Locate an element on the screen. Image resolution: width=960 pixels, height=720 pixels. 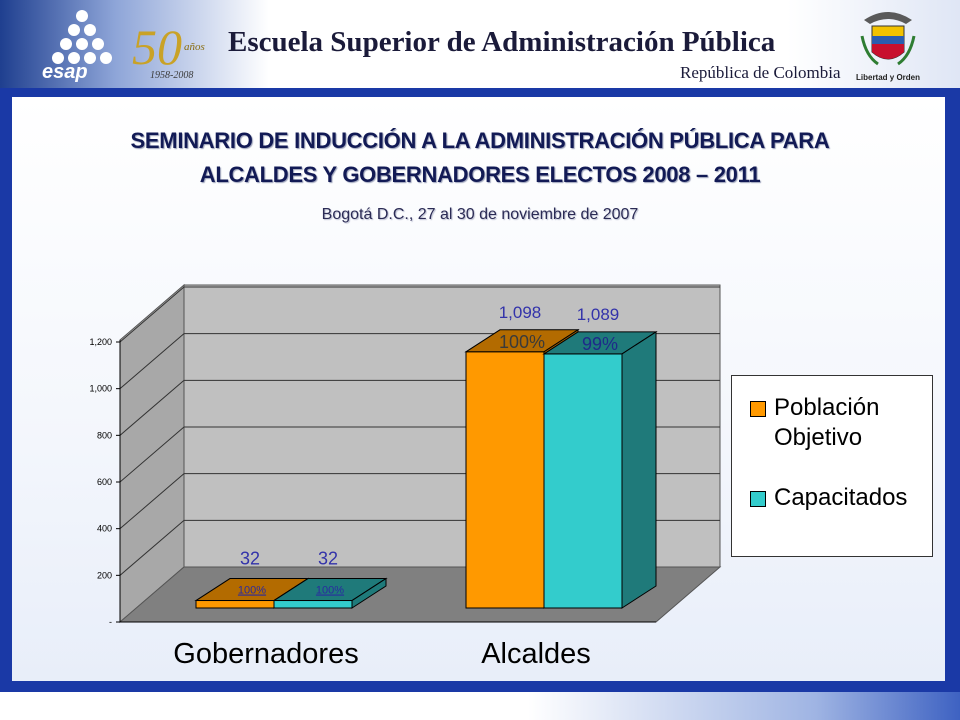
y-tick-label: 1,200 is located at coordinates (100, 342).